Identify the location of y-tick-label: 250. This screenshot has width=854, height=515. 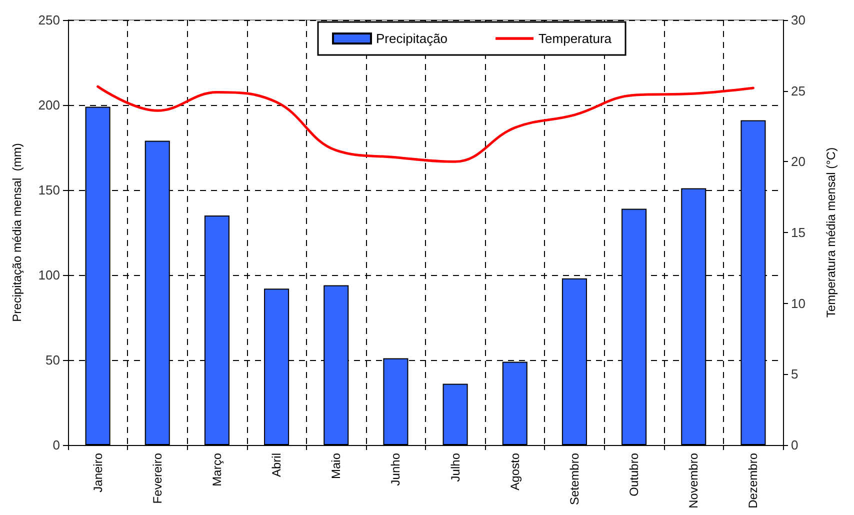
(49, 20).